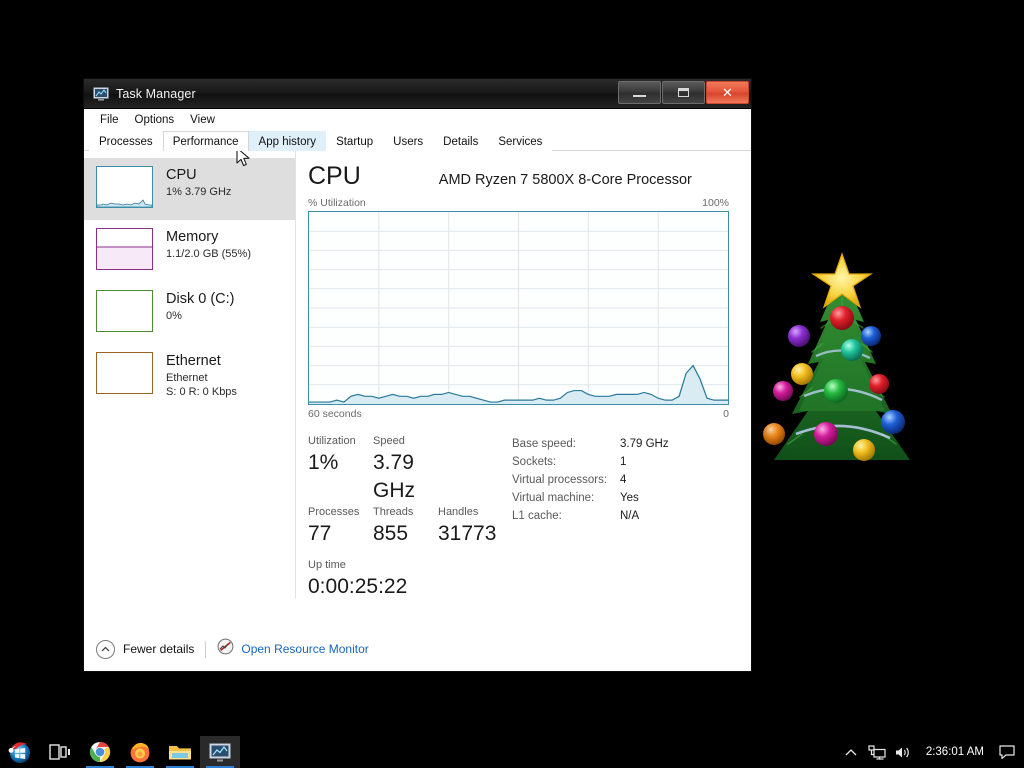  I want to click on title-bar: Task Manager ✕, so click(417, 94).